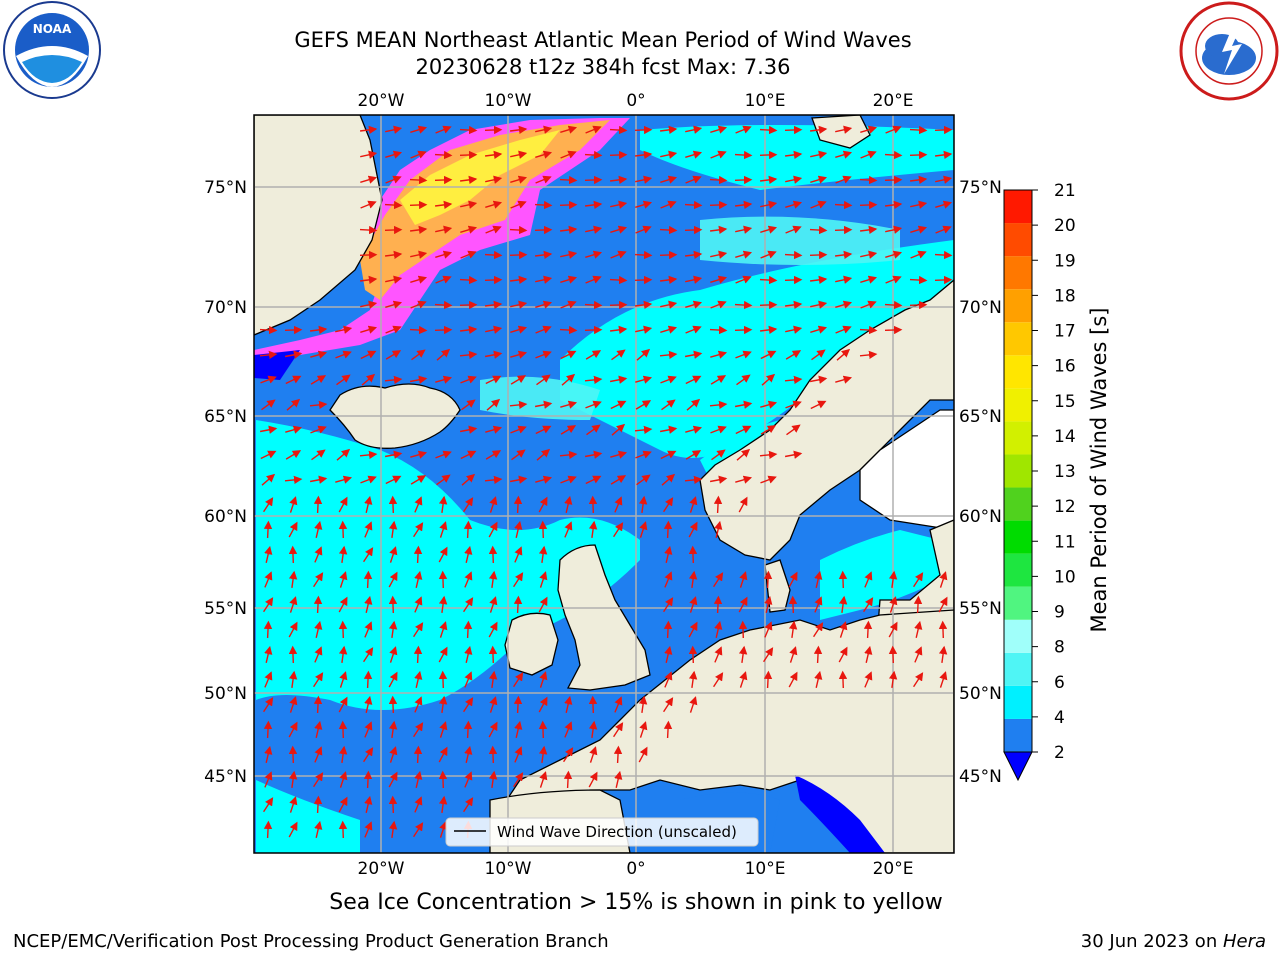 The height and width of the screenshot is (960, 1280). I want to click on lon-label: 20°W, so click(381, 869).